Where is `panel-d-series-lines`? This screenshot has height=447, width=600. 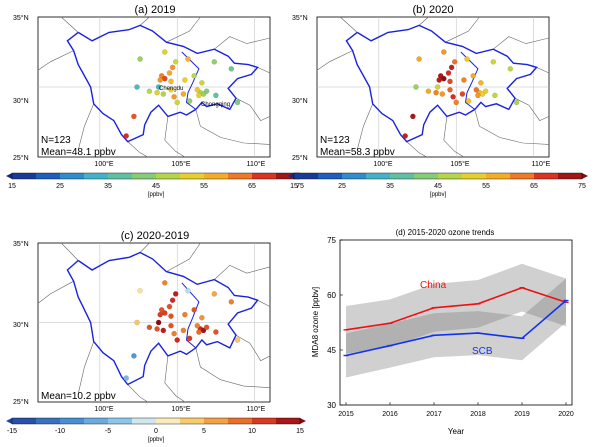 panel-d-series-lines is located at coordinates (456, 321).